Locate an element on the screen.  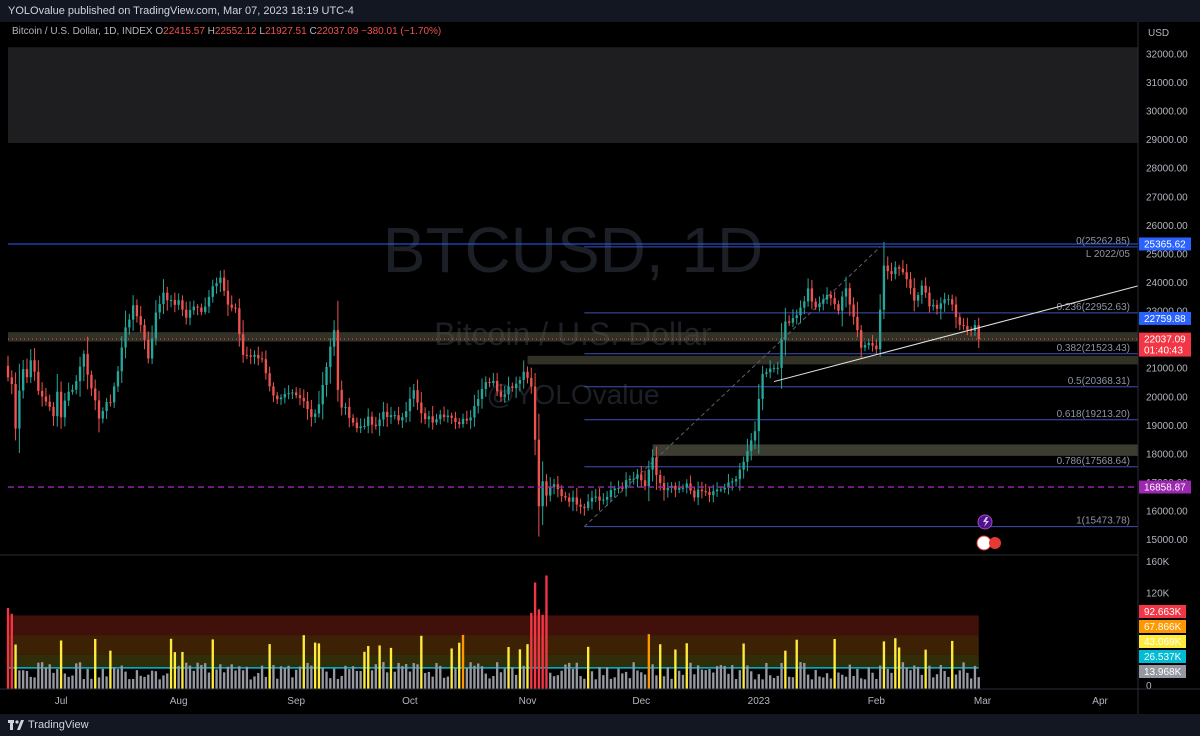
high-label: H is located at coordinates (211, 31).